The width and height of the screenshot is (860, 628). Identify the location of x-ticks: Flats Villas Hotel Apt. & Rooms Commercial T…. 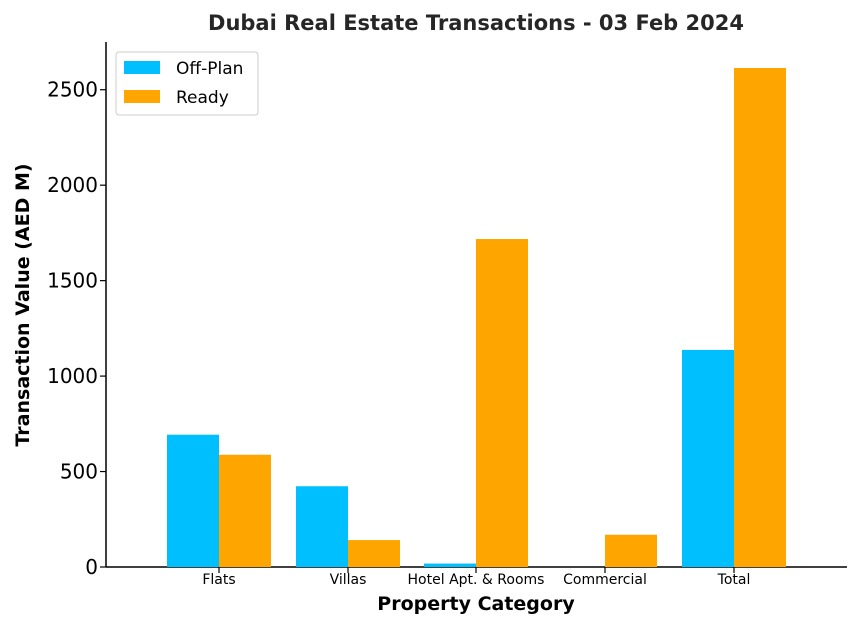
(476, 577).